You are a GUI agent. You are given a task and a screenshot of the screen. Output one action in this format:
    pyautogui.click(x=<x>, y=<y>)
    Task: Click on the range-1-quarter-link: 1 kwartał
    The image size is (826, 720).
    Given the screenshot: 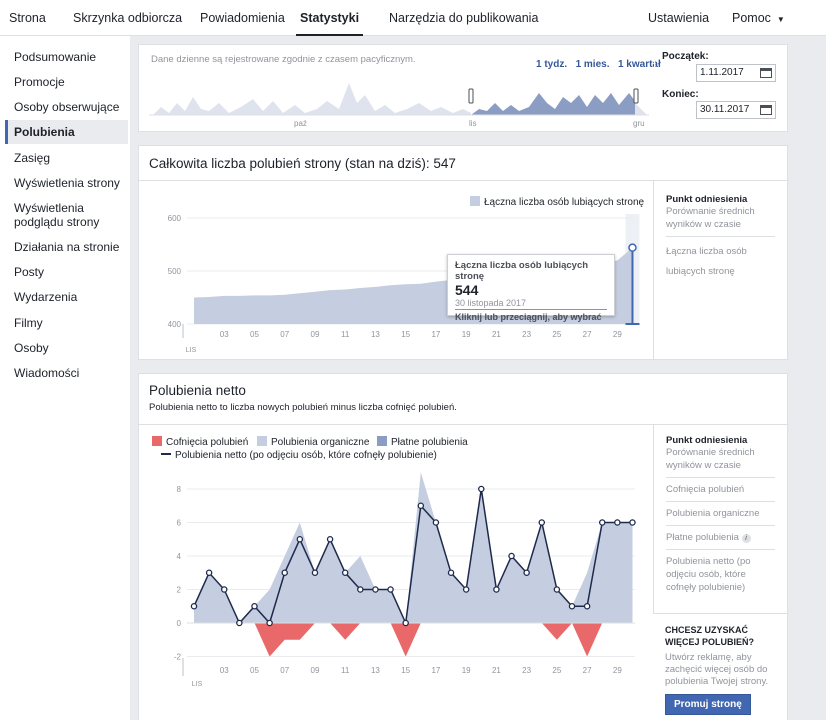 What is the action you would take?
    pyautogui.click(x=639, y=64)
    